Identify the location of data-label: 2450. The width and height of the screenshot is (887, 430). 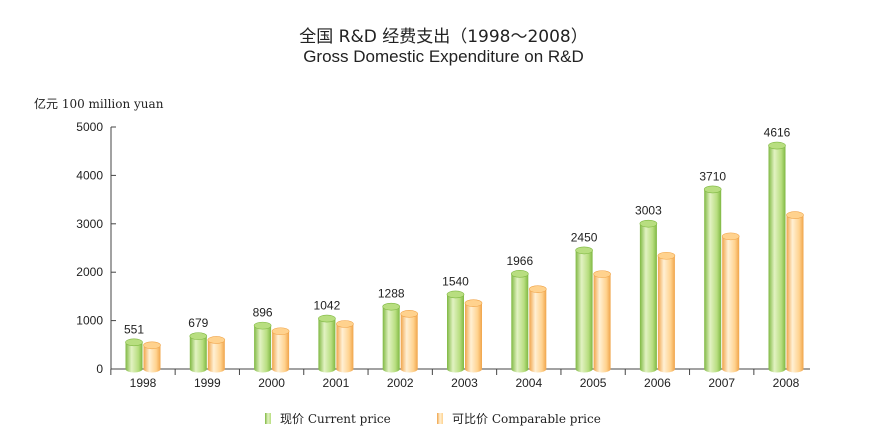
(584, 237).